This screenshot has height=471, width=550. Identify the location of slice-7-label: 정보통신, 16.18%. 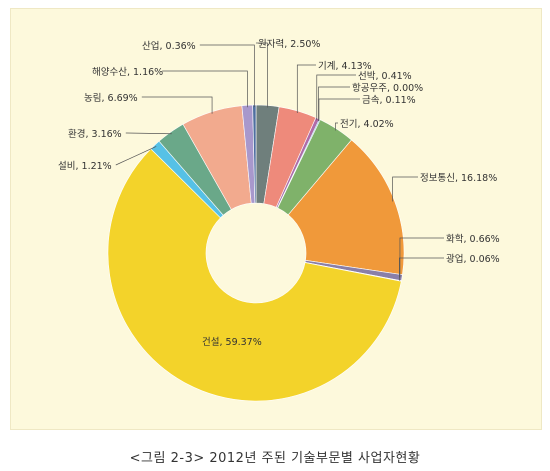
(458, 178).